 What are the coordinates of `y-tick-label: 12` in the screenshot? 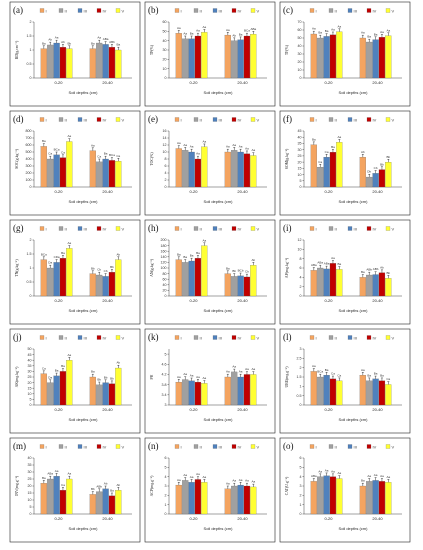 It's located at (165, 145).